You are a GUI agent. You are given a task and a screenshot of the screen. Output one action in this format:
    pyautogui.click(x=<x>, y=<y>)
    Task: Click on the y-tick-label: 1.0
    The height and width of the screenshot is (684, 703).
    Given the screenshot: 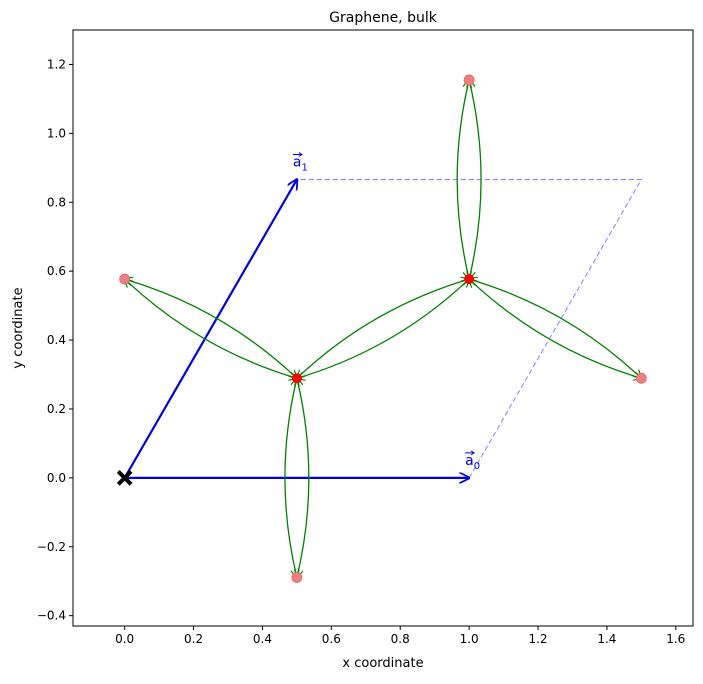 What is the action you would take?
    pyautogui.click(x=56, y=133)
    